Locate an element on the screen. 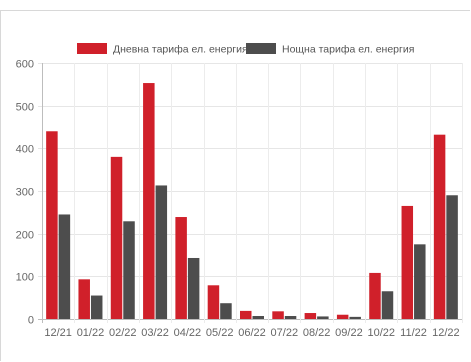 Image resolution: width=471 pixels, height=362 pixels. y-tick-label: 500 is located at coordinates (25, 108).